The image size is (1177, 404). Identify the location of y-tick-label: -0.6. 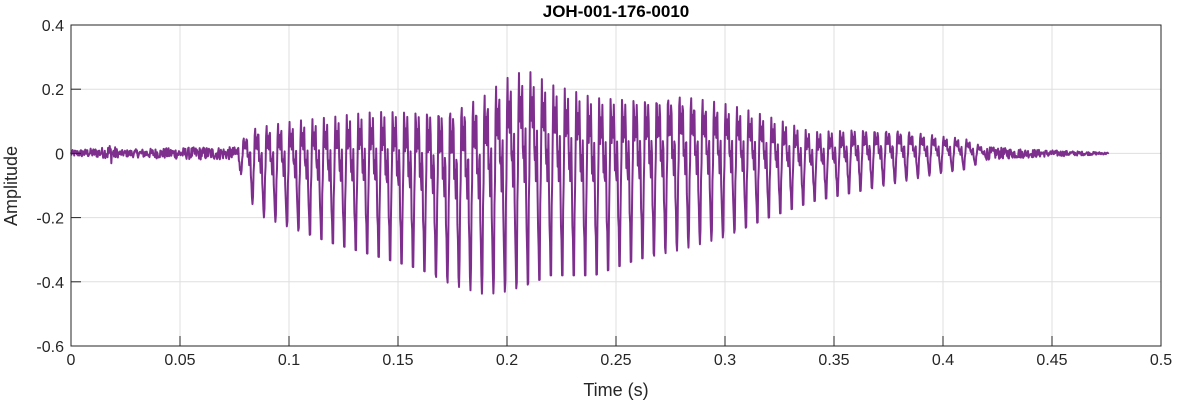
(50, 347).